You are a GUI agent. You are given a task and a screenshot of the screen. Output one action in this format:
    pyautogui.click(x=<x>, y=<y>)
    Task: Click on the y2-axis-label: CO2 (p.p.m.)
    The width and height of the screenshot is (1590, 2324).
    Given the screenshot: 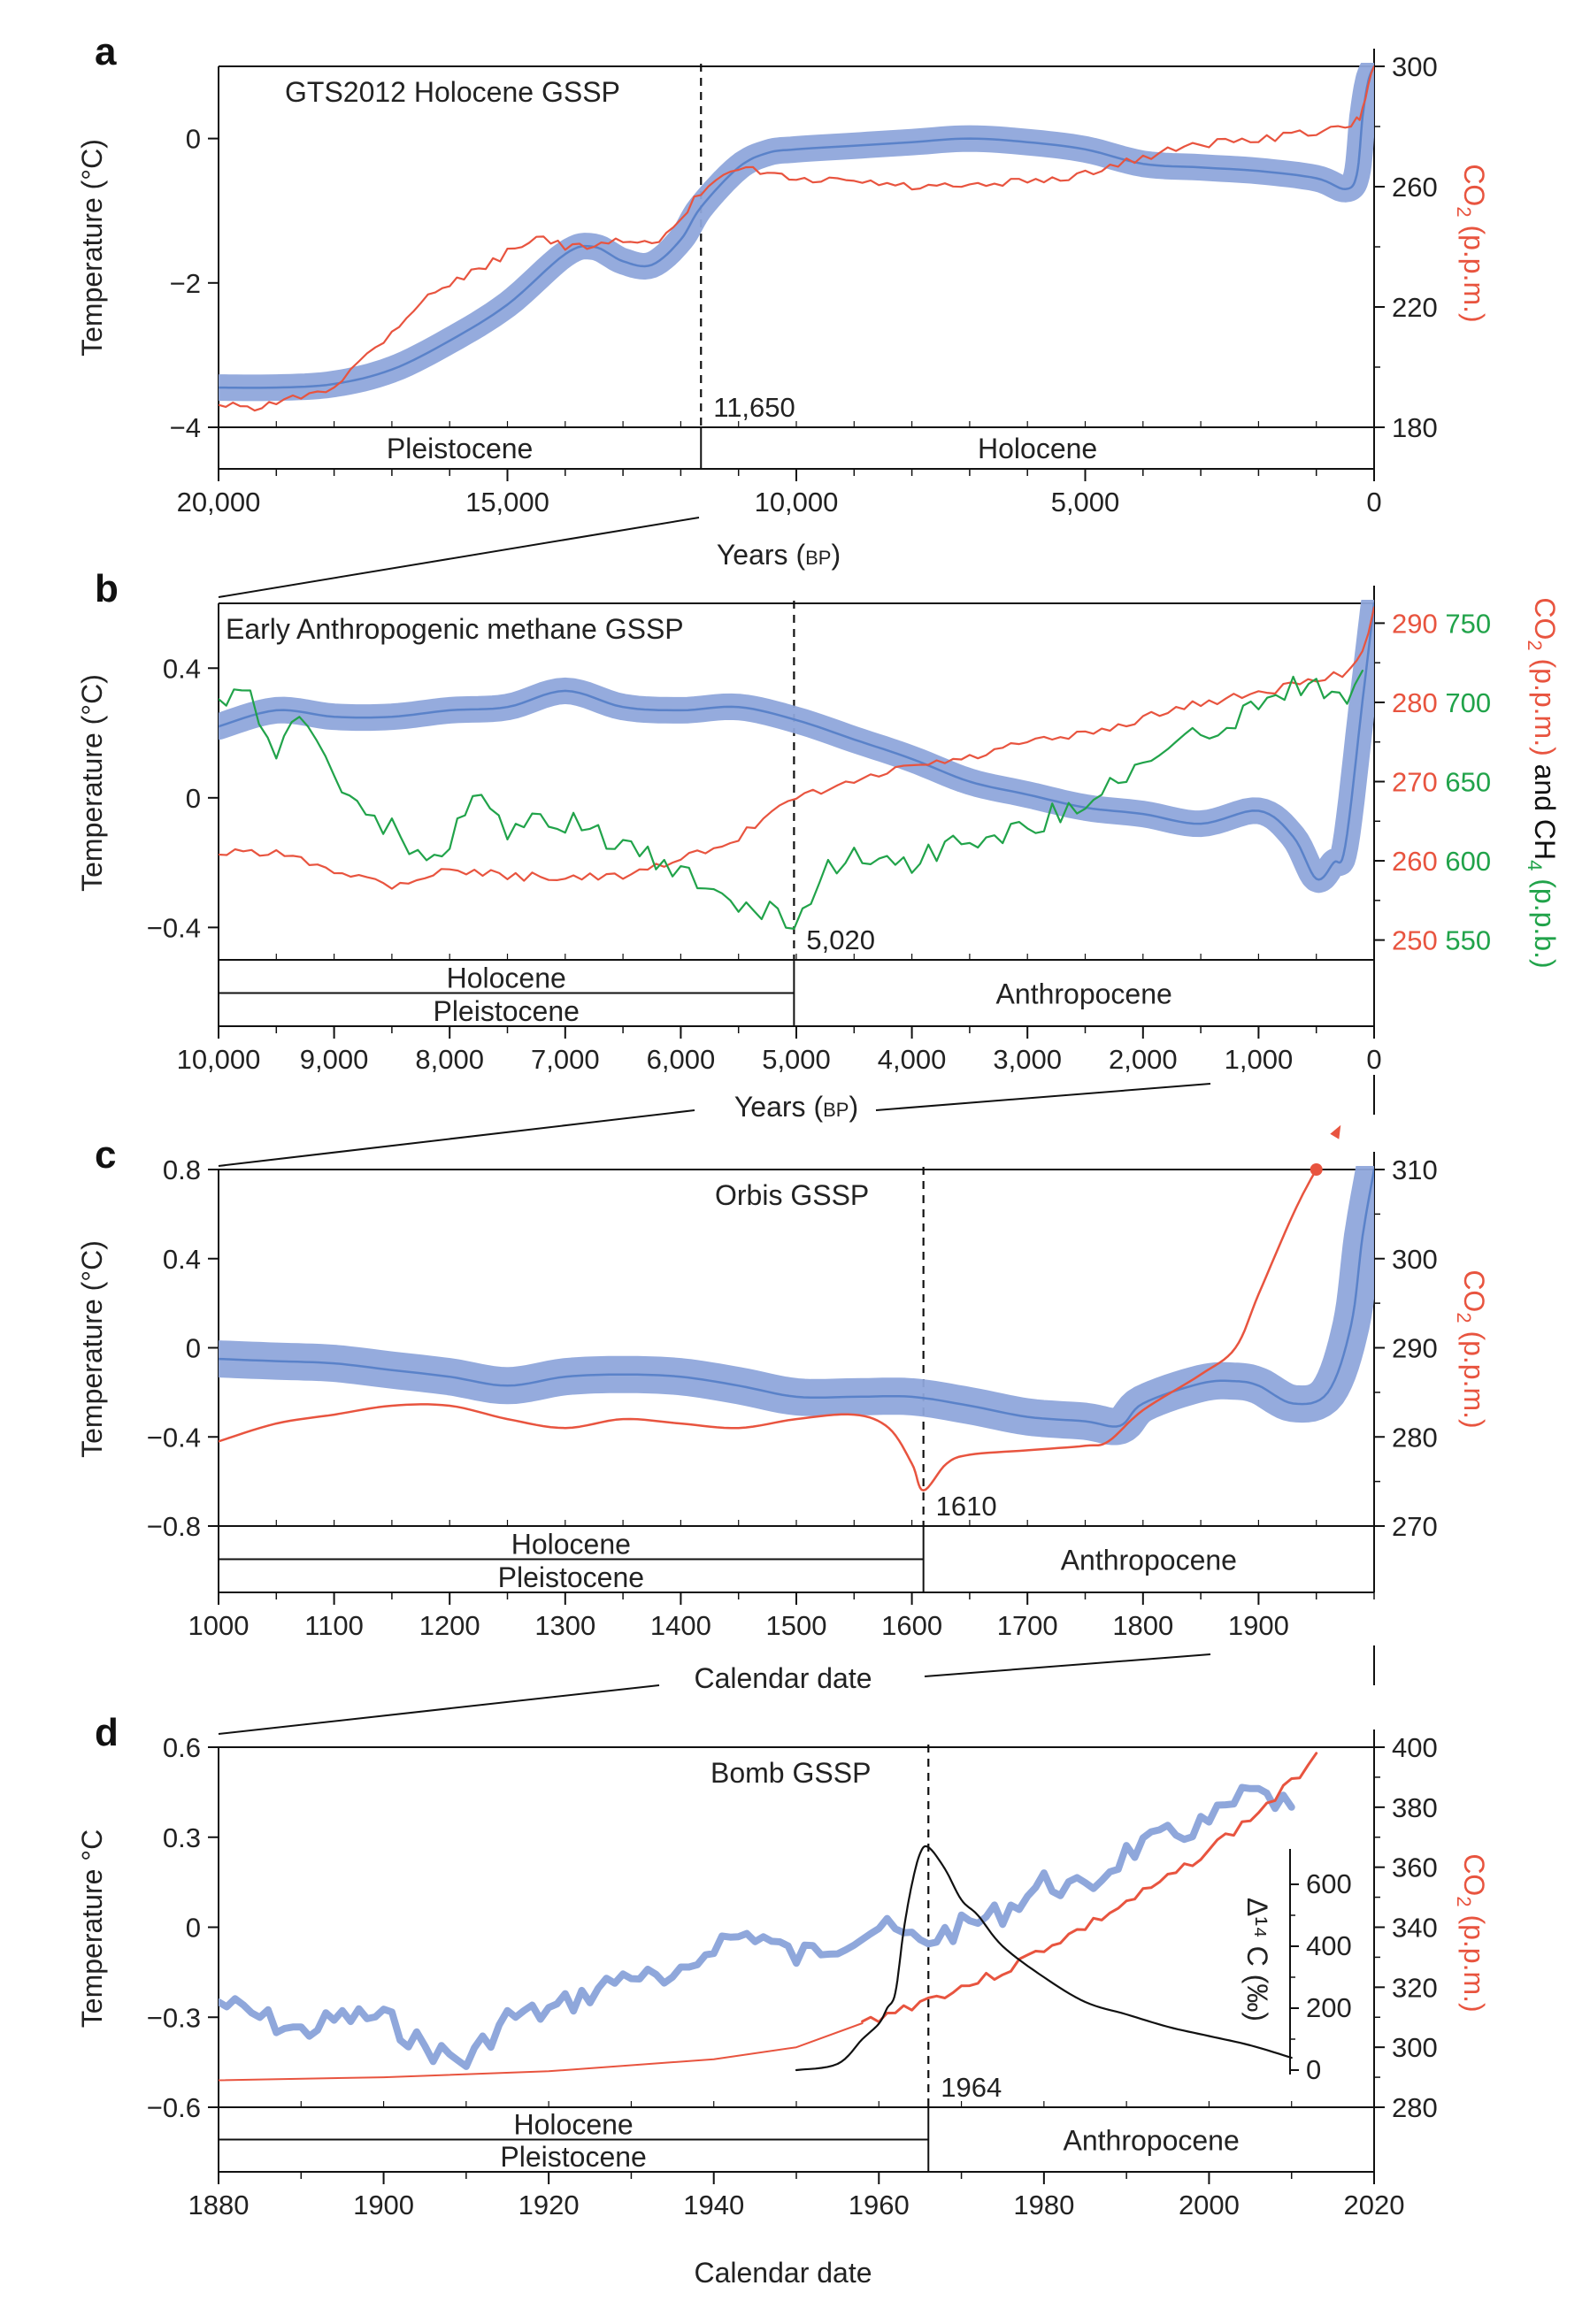 What is the action you would take?
    pyautogui.click(x=1472, y=243)
    